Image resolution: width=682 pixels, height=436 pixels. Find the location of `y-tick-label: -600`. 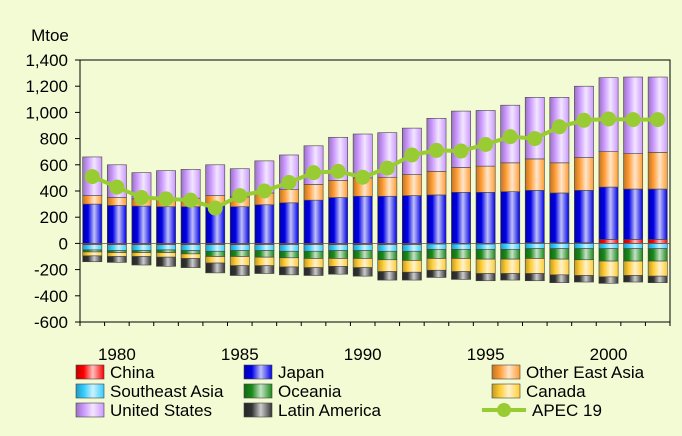

y-tick-label: -600 is located at coordinates (51, 322).